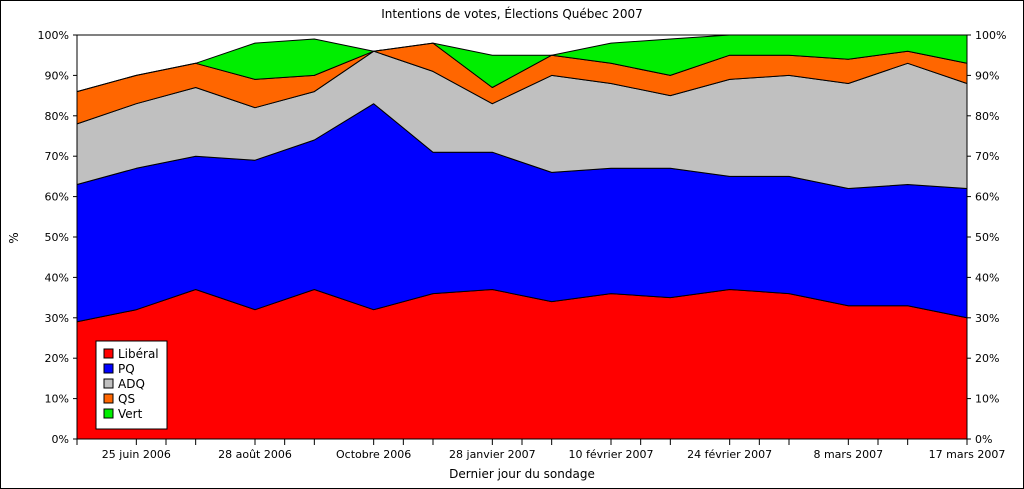 The width and height of the screenshot is (1024, 489). I want to click on y-tick-label-right: 20%, so click(987, 358).